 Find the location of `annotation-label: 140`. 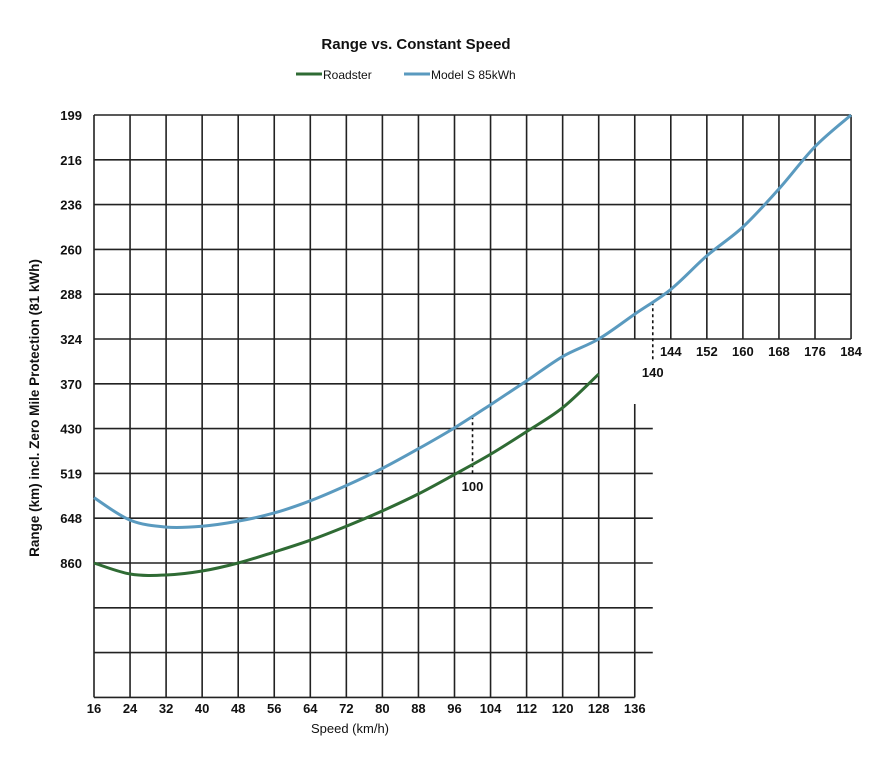

annotation-label: 140 is located at coordinates (653, 372).